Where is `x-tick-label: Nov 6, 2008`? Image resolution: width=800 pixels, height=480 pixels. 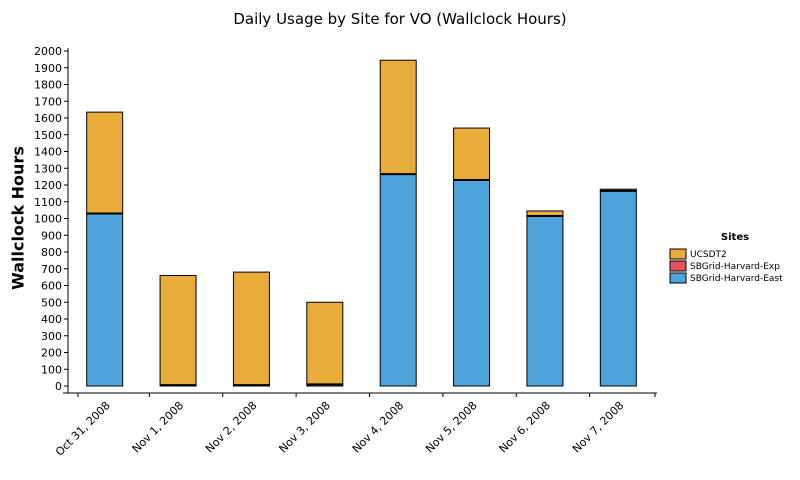 x-tick-label: Nov 6, 2008 is located at coordinates (525, 427).